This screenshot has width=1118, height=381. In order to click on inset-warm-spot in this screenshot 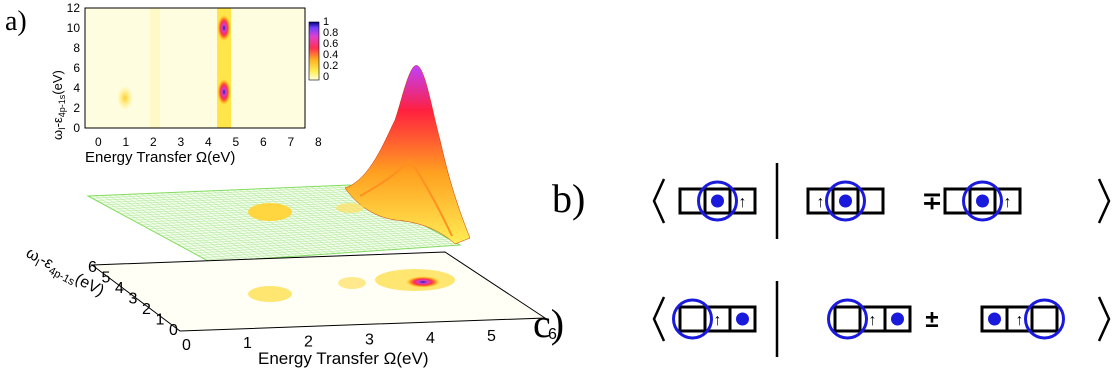, I will do `click(125, 98)`.